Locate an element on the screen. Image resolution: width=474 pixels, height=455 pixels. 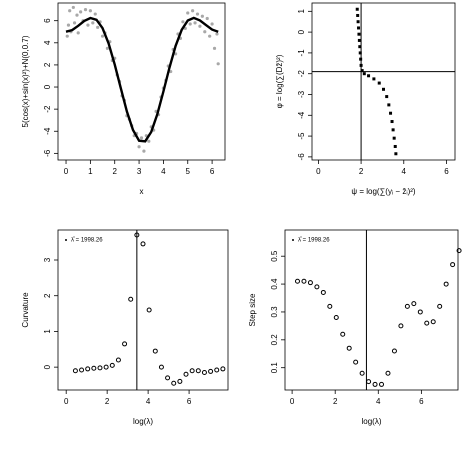
y-tick-label: 2 is located at coordinates (47, 295).